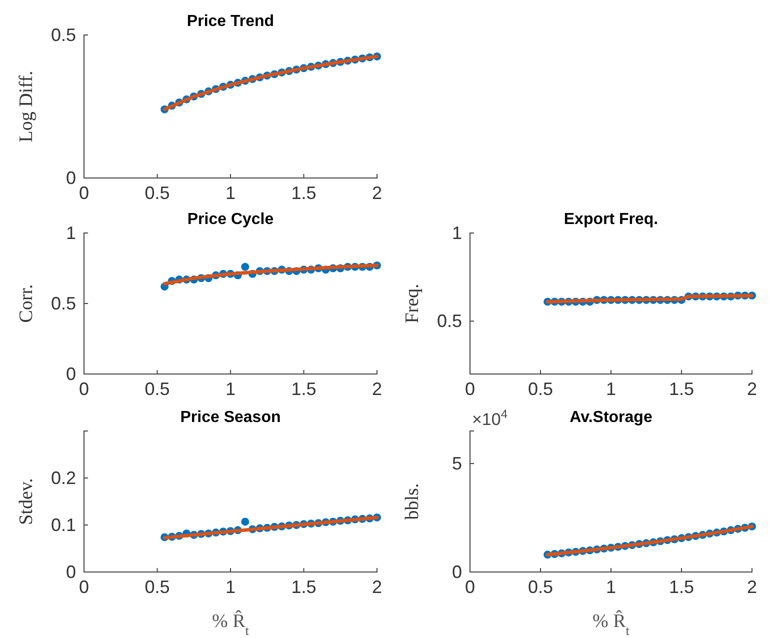 This screenshot has width=769, height=638. I want to click on y-tick-label: 0.2, so click(63, 478).